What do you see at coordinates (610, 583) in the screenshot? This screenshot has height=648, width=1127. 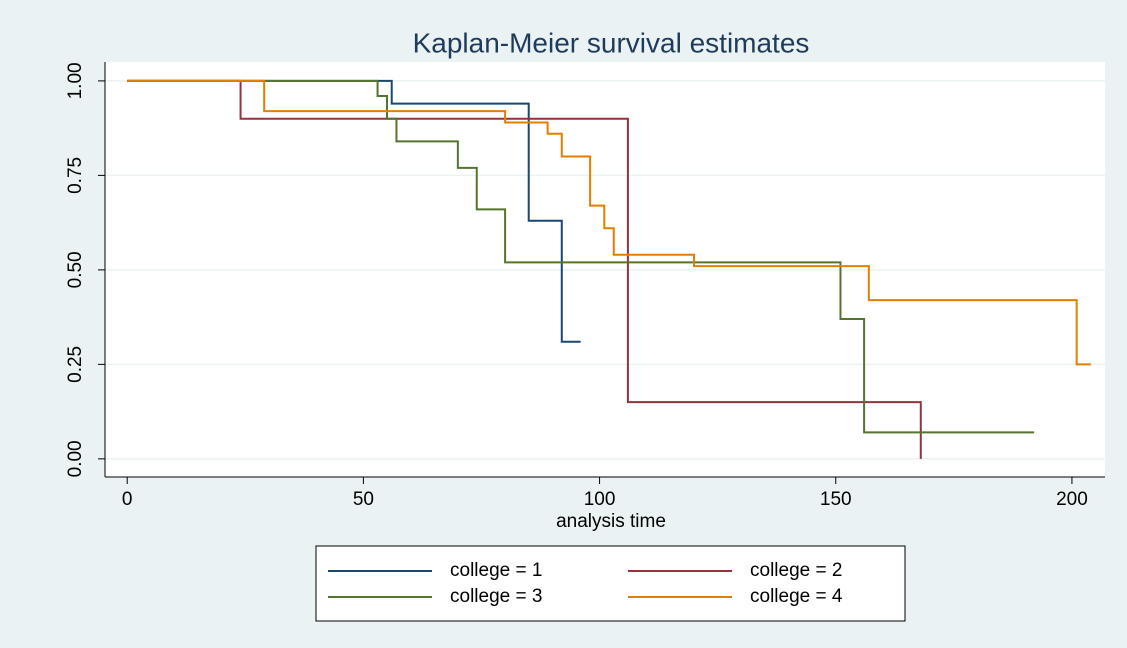 I see `legend` at bounding box center [610, 583].